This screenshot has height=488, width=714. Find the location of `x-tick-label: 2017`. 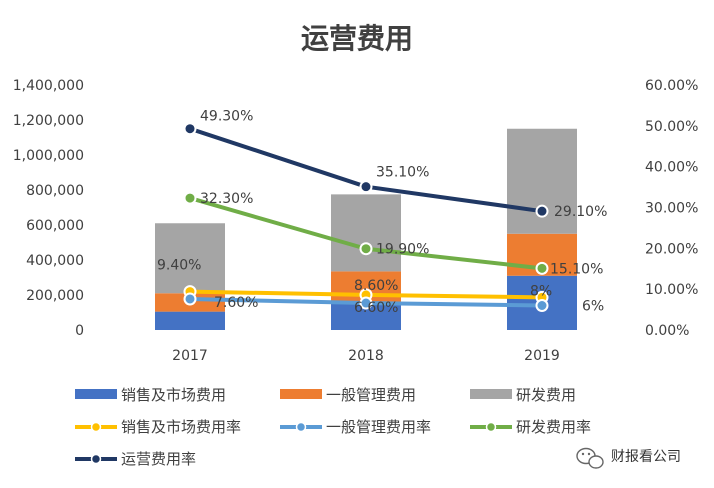

x-tick-label: 2017 is located at coordinates (190, 356).